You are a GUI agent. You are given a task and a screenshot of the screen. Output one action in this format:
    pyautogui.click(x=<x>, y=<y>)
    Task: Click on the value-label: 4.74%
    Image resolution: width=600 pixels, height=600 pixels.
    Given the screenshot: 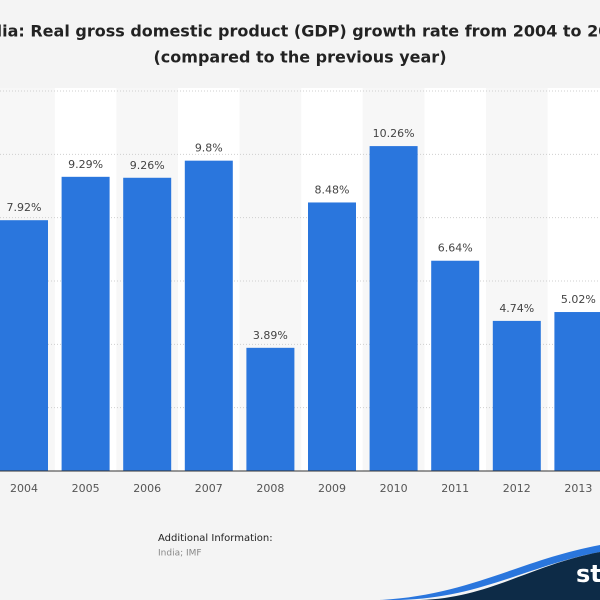 What is the action you would take?
    pyautogui.click(x=516, y=308)
    